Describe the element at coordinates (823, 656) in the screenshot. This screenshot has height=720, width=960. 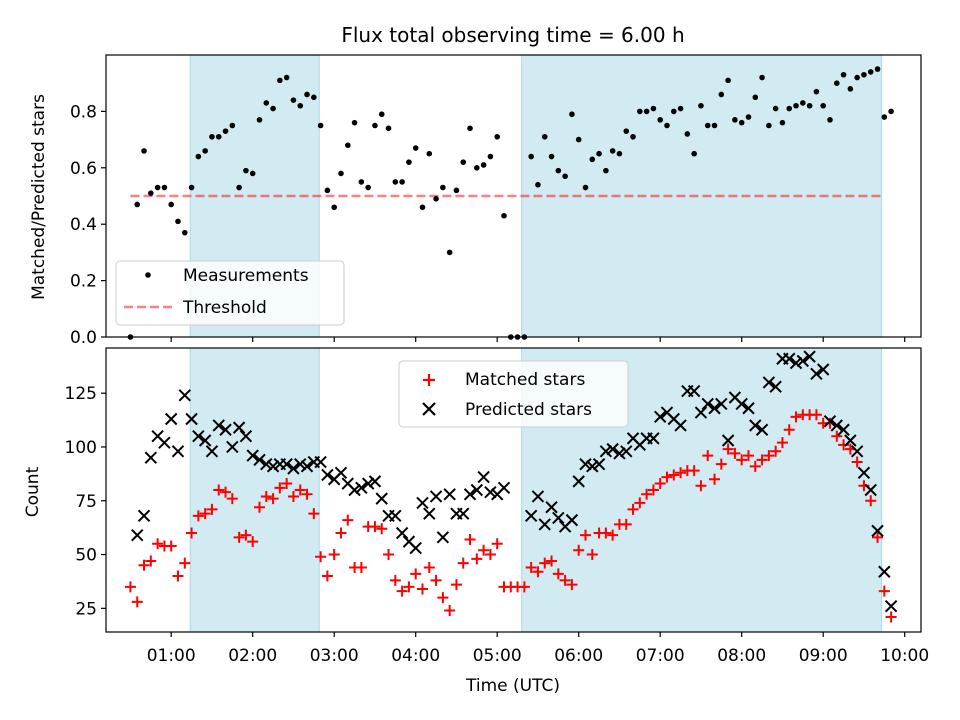
I see `x-tick-label: 09:00` at that location.